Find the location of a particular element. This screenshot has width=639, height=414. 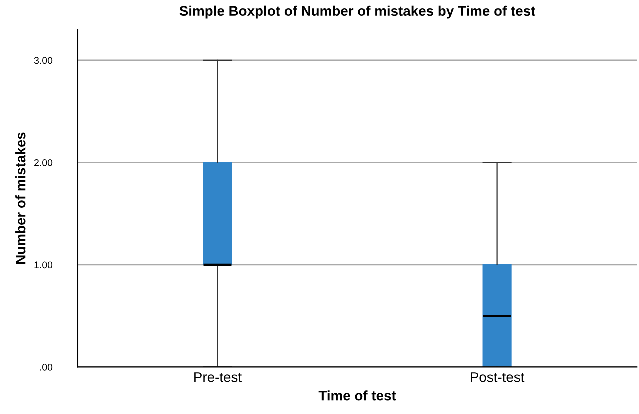

x-tick-label: Pre-test is located at coordinates (218, 377).